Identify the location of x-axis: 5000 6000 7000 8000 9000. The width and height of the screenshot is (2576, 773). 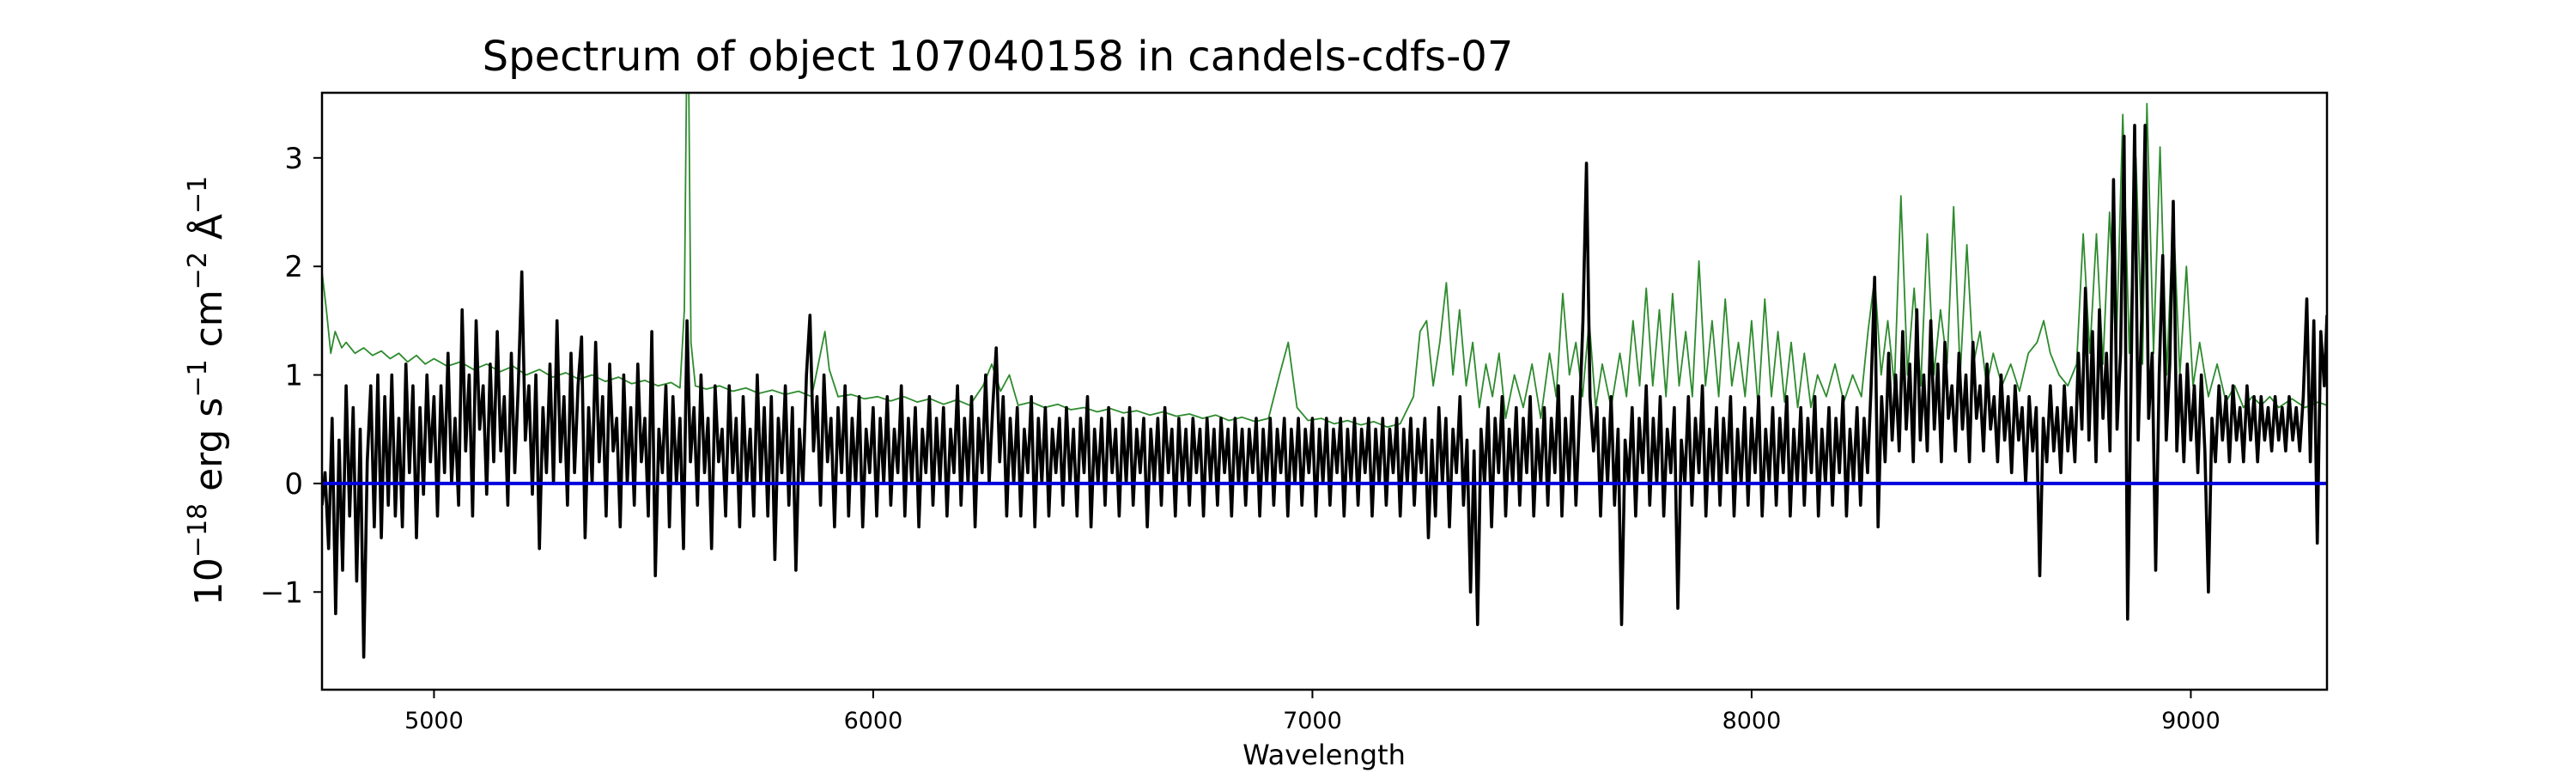
(1312, 712).